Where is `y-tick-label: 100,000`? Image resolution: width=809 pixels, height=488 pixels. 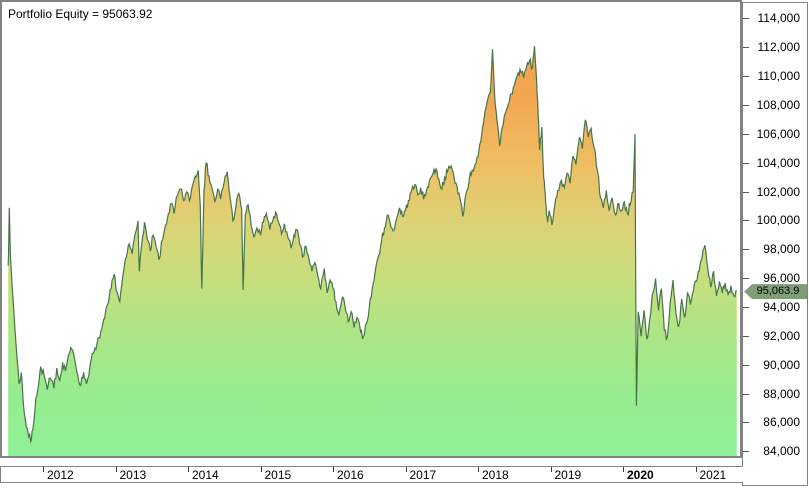 y-tick-label: 100,000 is located at coordinates (778, 220).